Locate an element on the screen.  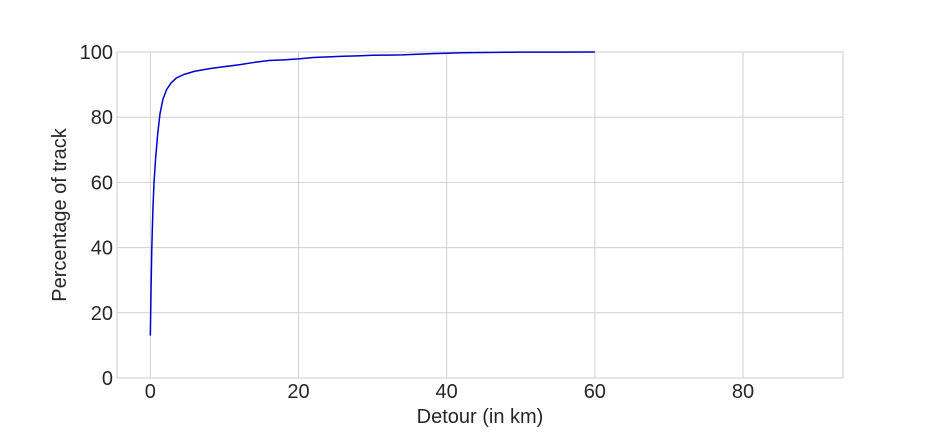
x-tick-label: 80 is located at coordinates (743, 392).